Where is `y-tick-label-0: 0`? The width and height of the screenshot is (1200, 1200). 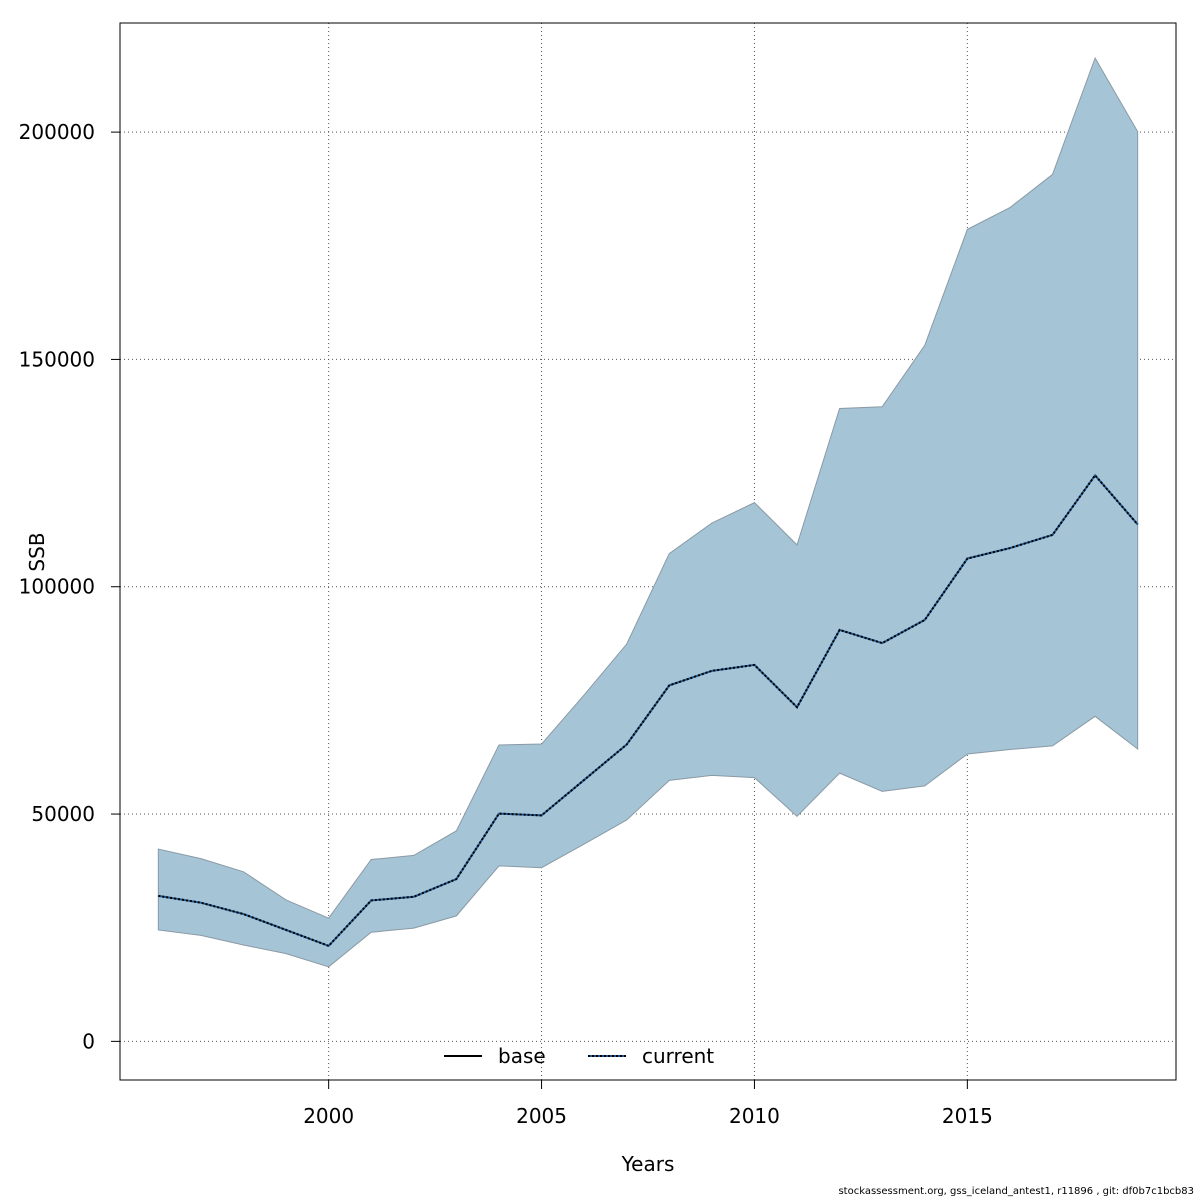
y-tick-label-0: 0 is located at coordinates (88, 1041).